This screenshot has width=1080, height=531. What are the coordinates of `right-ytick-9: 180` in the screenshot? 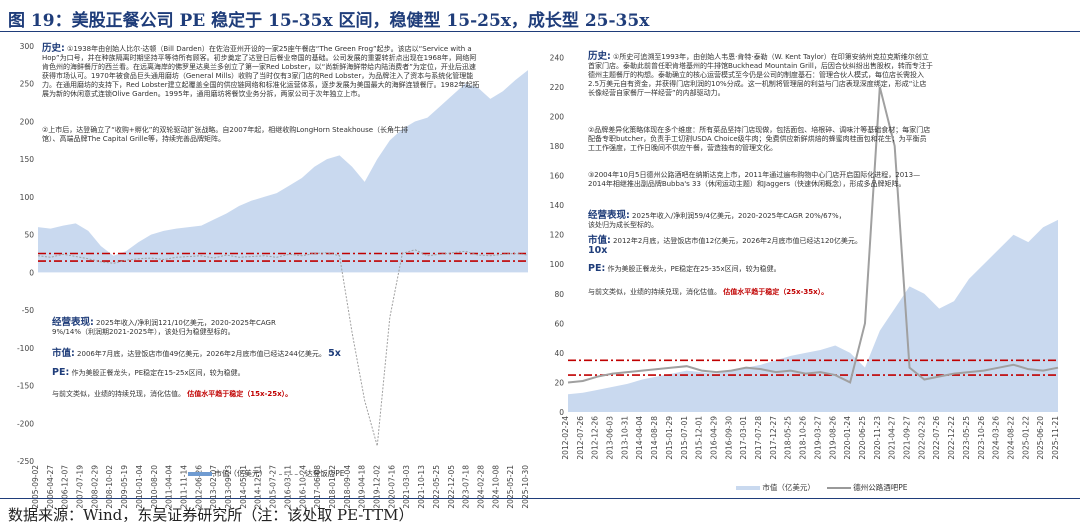 It's located at (557, 146).